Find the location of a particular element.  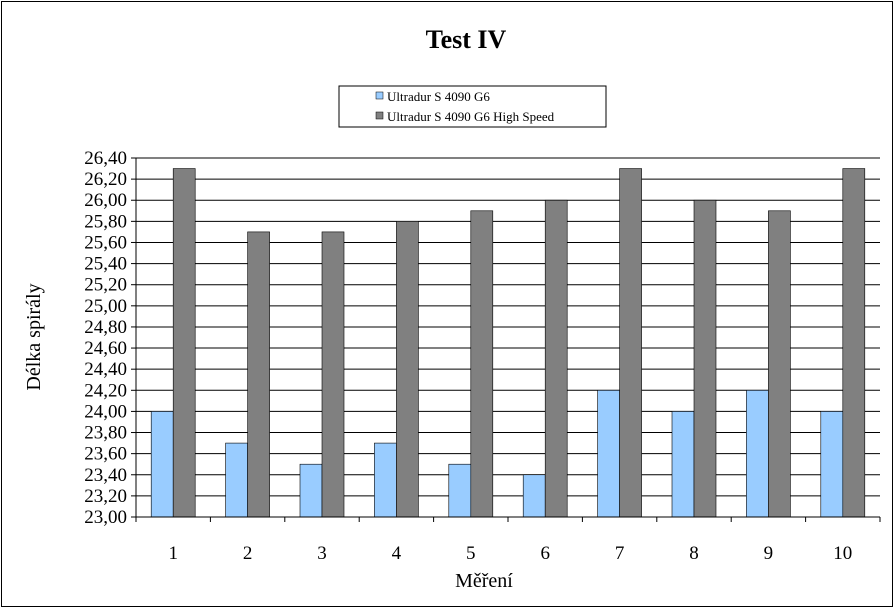

x-tick-label: 9 is located at coordinates (769, 553).